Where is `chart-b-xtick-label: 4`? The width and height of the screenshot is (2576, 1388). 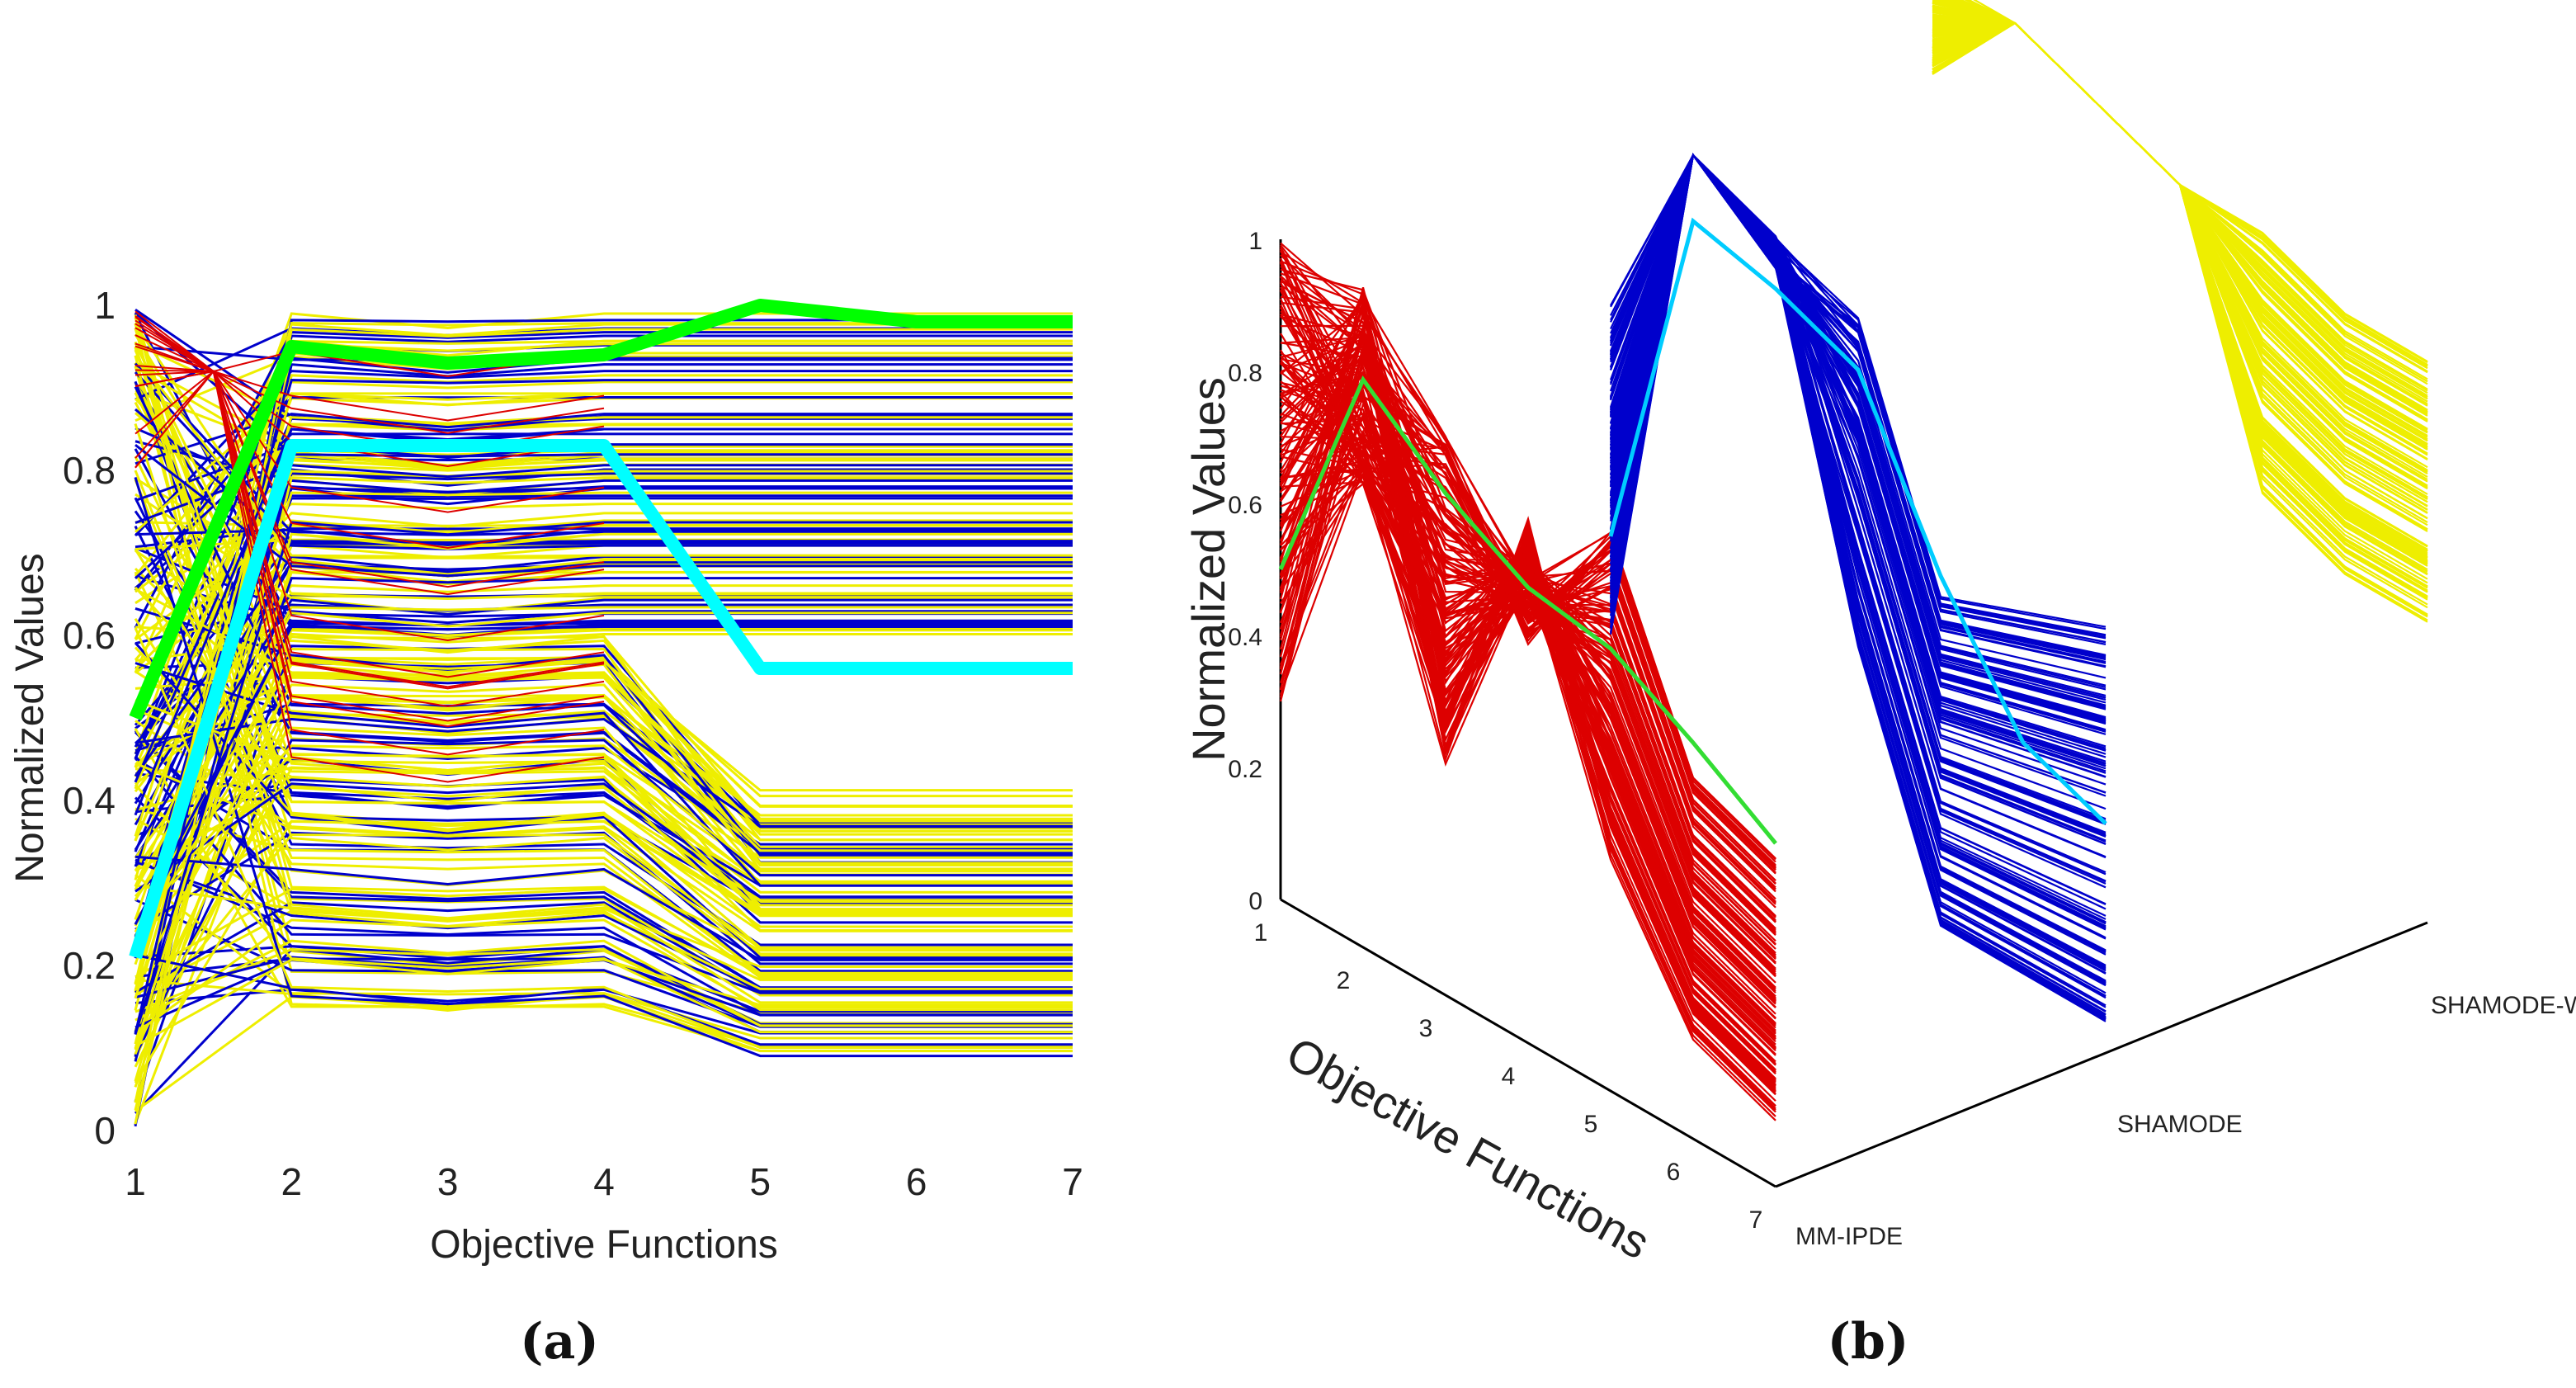 chart-b-xtick-label: 4 is located at coordinates (1509, 1076).